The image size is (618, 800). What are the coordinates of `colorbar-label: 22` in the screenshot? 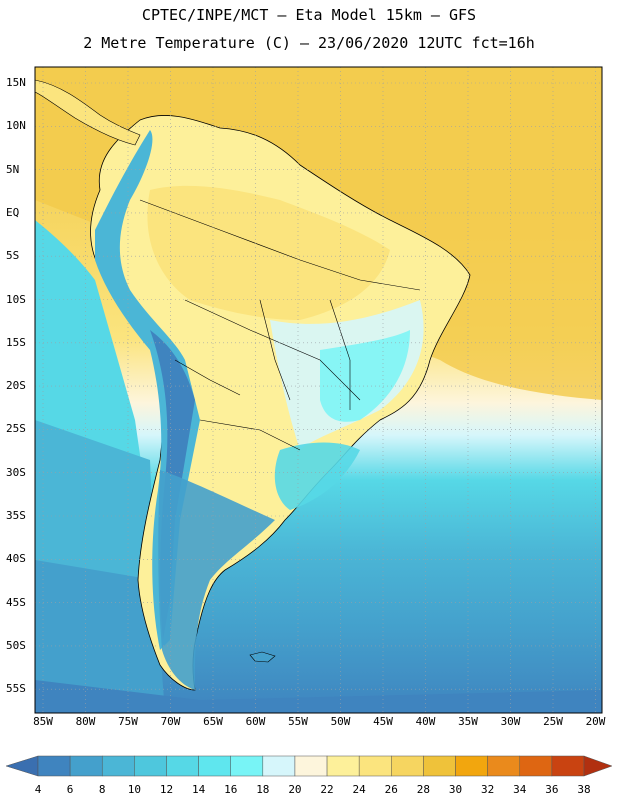 It's located at (327, 789).